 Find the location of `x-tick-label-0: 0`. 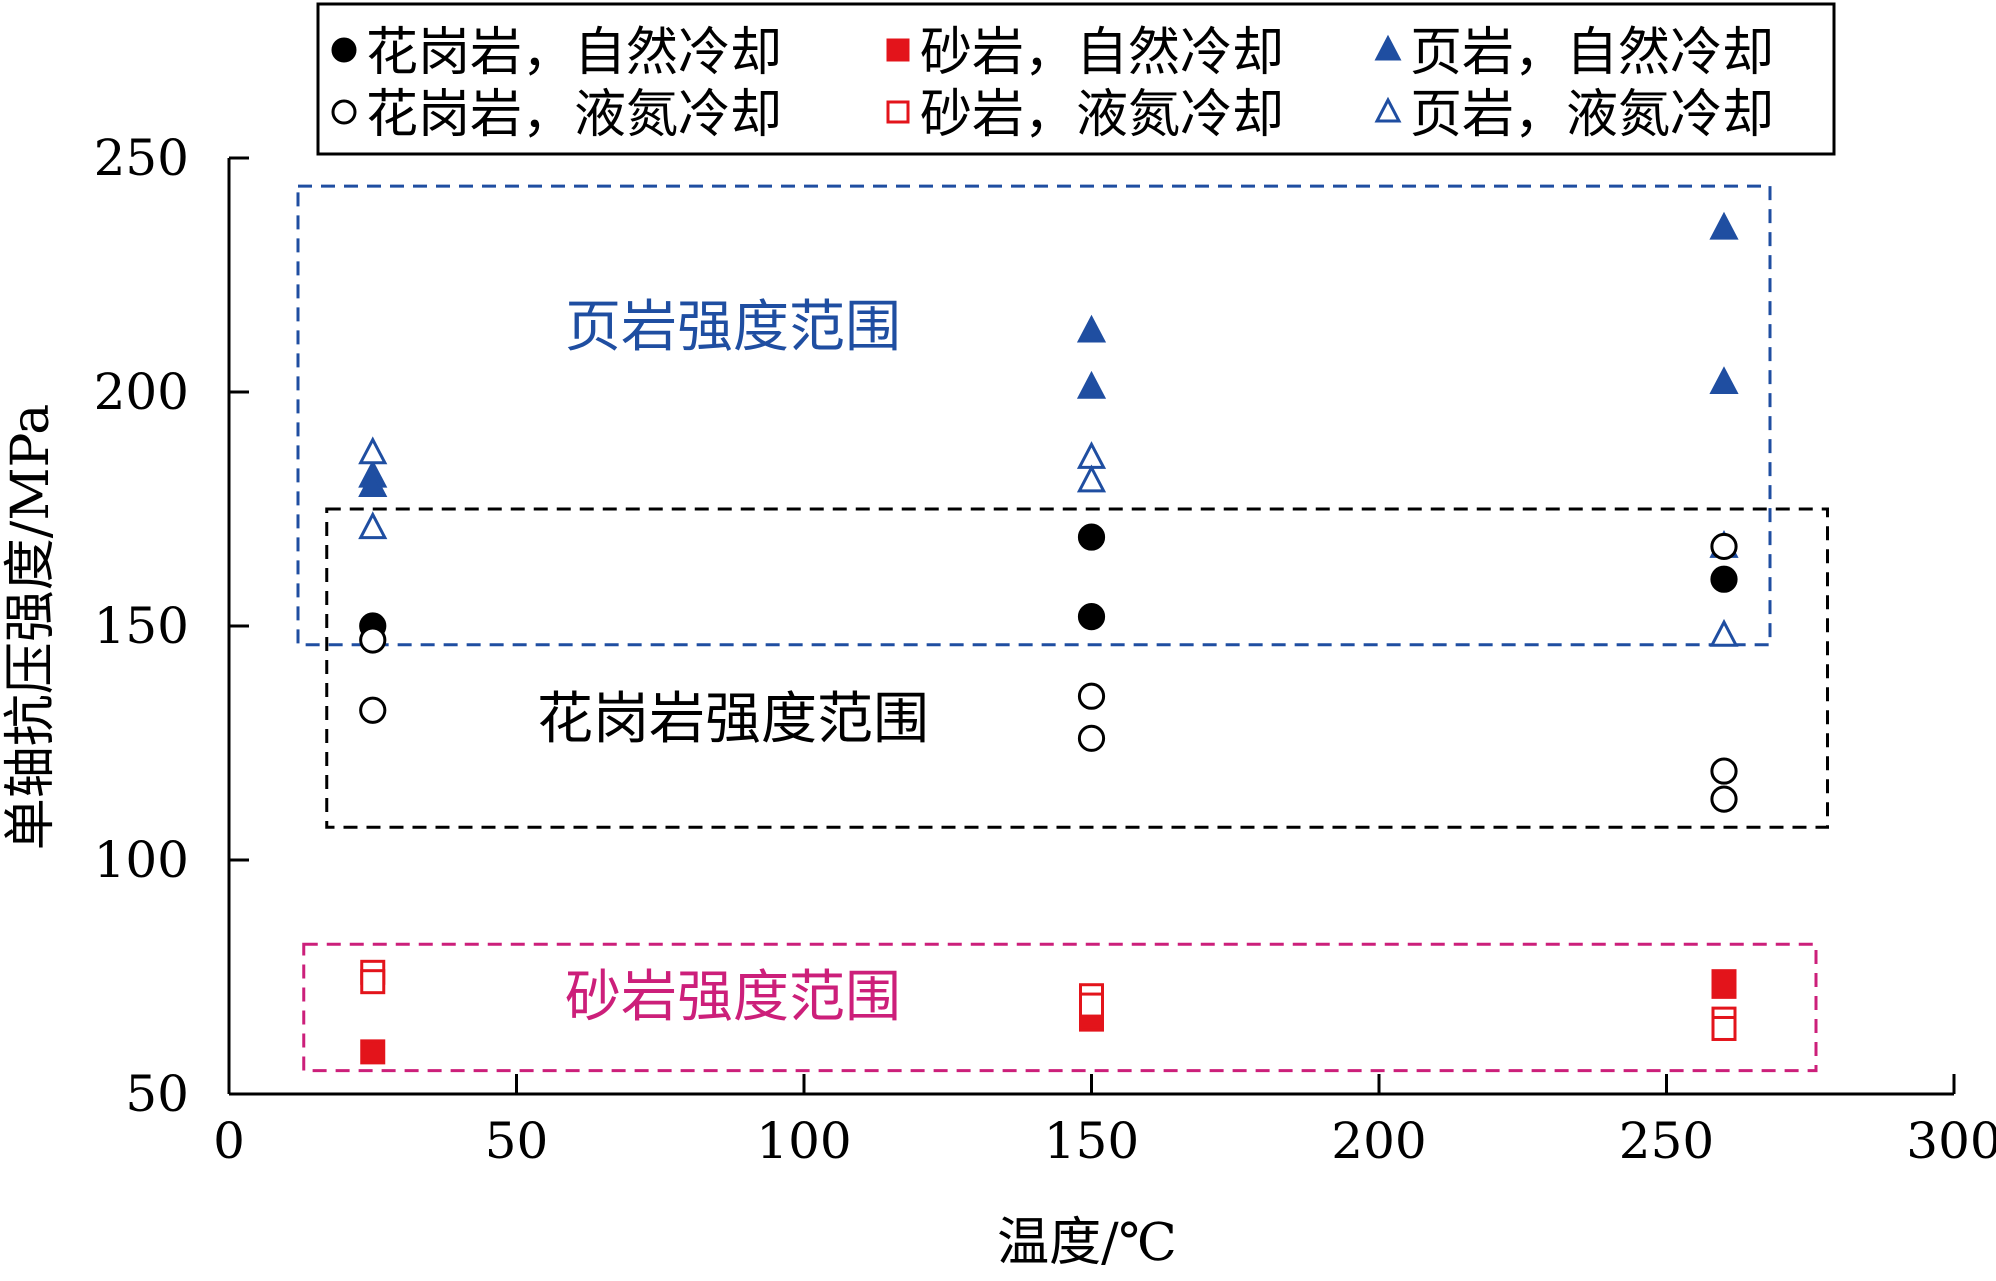

x-tick-label-0: 0 is located at coordinates (229, 1141).